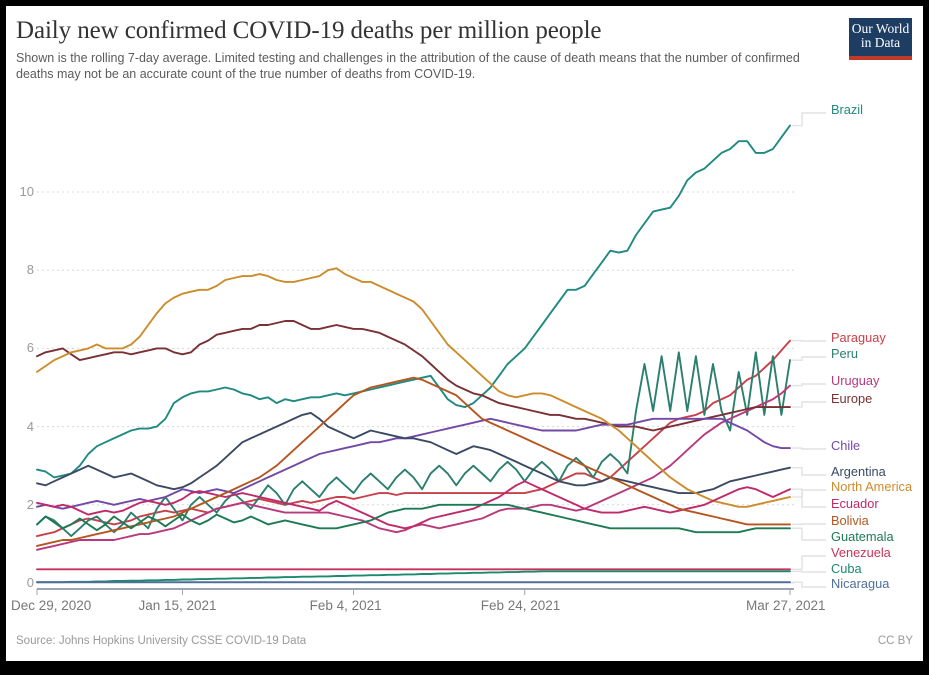 This screenshot has width=929, height=675. What do you see at coordinates (895, 641) in the screenshot?
I see `license-note: CC BY` at bounding box center [895, 641].